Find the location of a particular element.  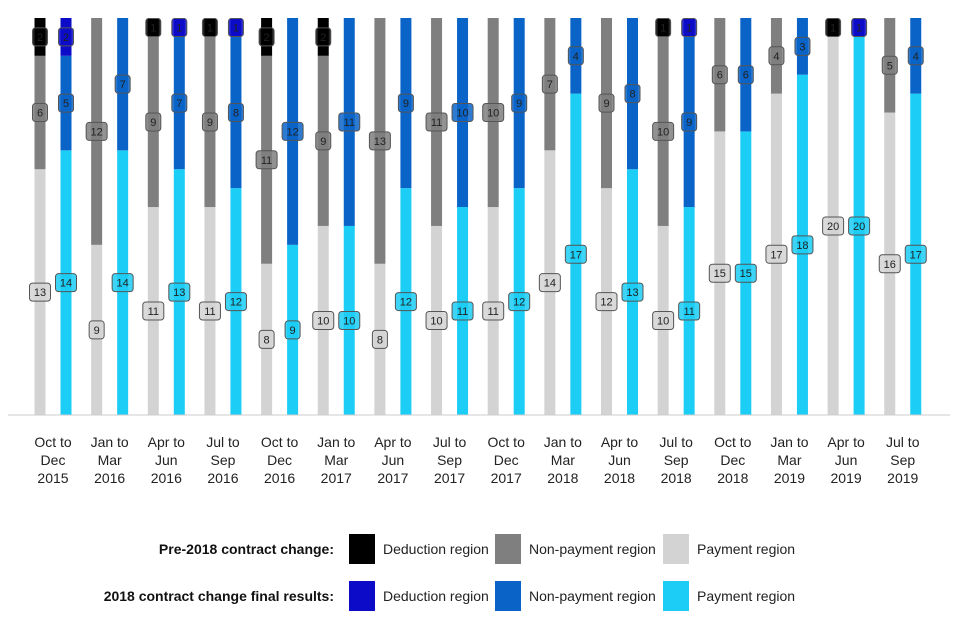

legend-group-title: Pre-2018 contract change: is located at coordinates (246, 549).